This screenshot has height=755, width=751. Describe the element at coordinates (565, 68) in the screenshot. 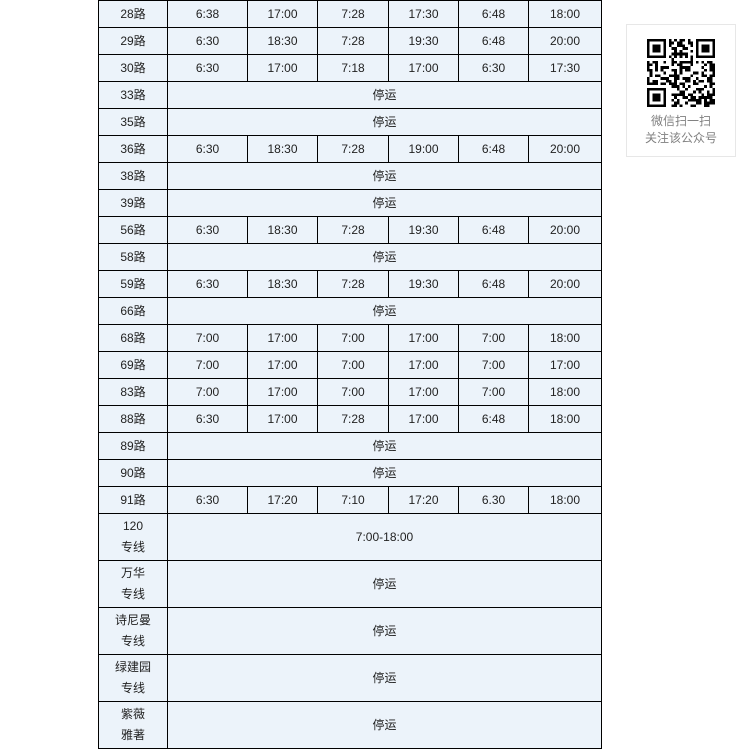

I see `time-cell: 17:30` at that location.